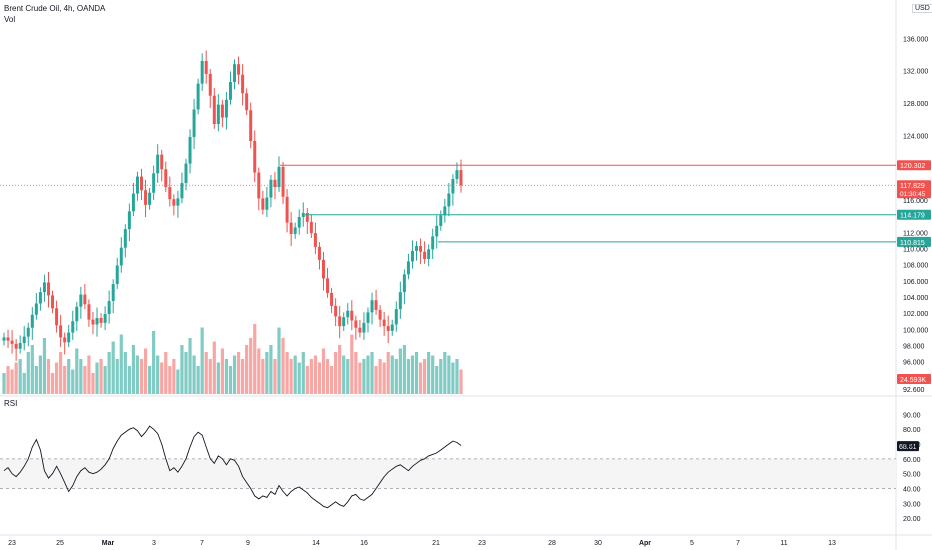  What do you see at coordinates (832, 543) in the screenshot?
I see `time-tick-label: 13` at bounding box center [832, 543].